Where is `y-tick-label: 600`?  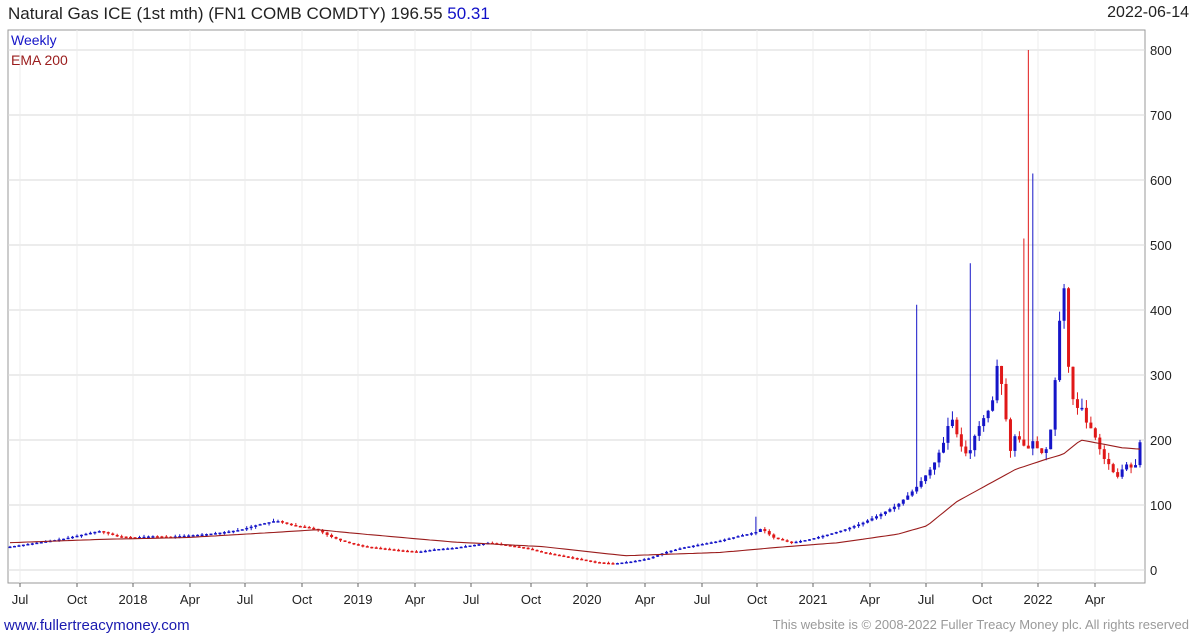
y-tick-label: 600 is located at coordinates (1161, 180).